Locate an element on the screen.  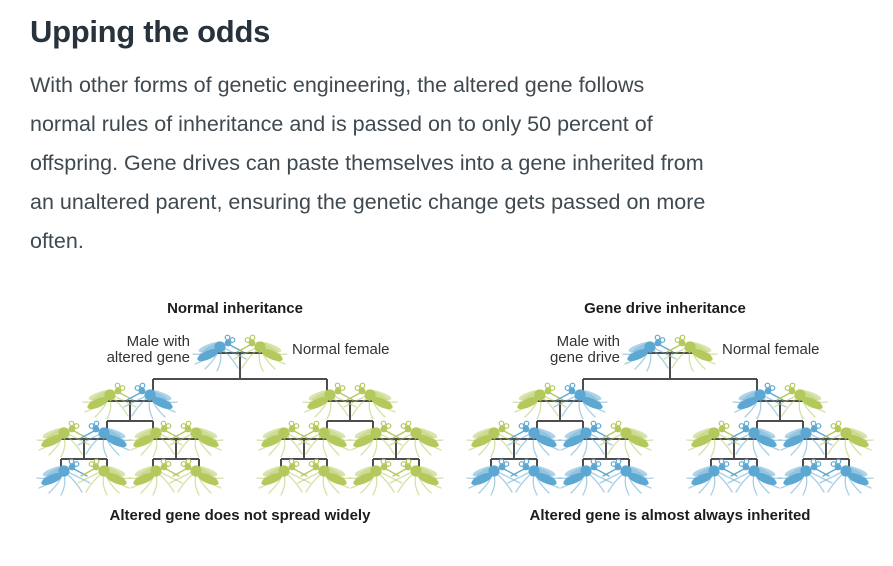
page-title: Upping the odds is located at coordinates (150, 31).